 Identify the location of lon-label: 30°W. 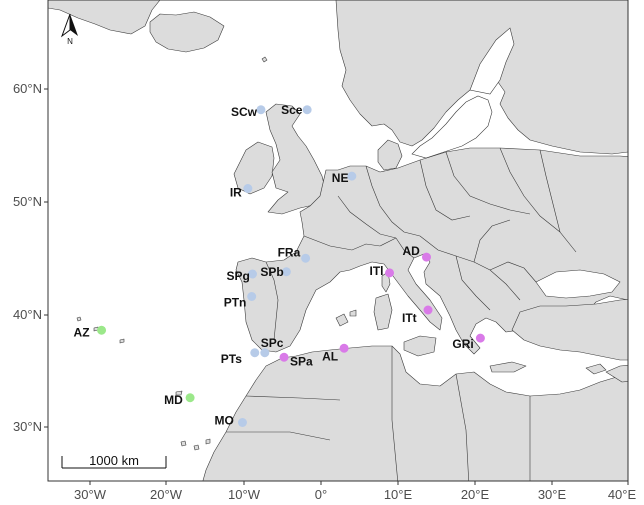
(90, 494).